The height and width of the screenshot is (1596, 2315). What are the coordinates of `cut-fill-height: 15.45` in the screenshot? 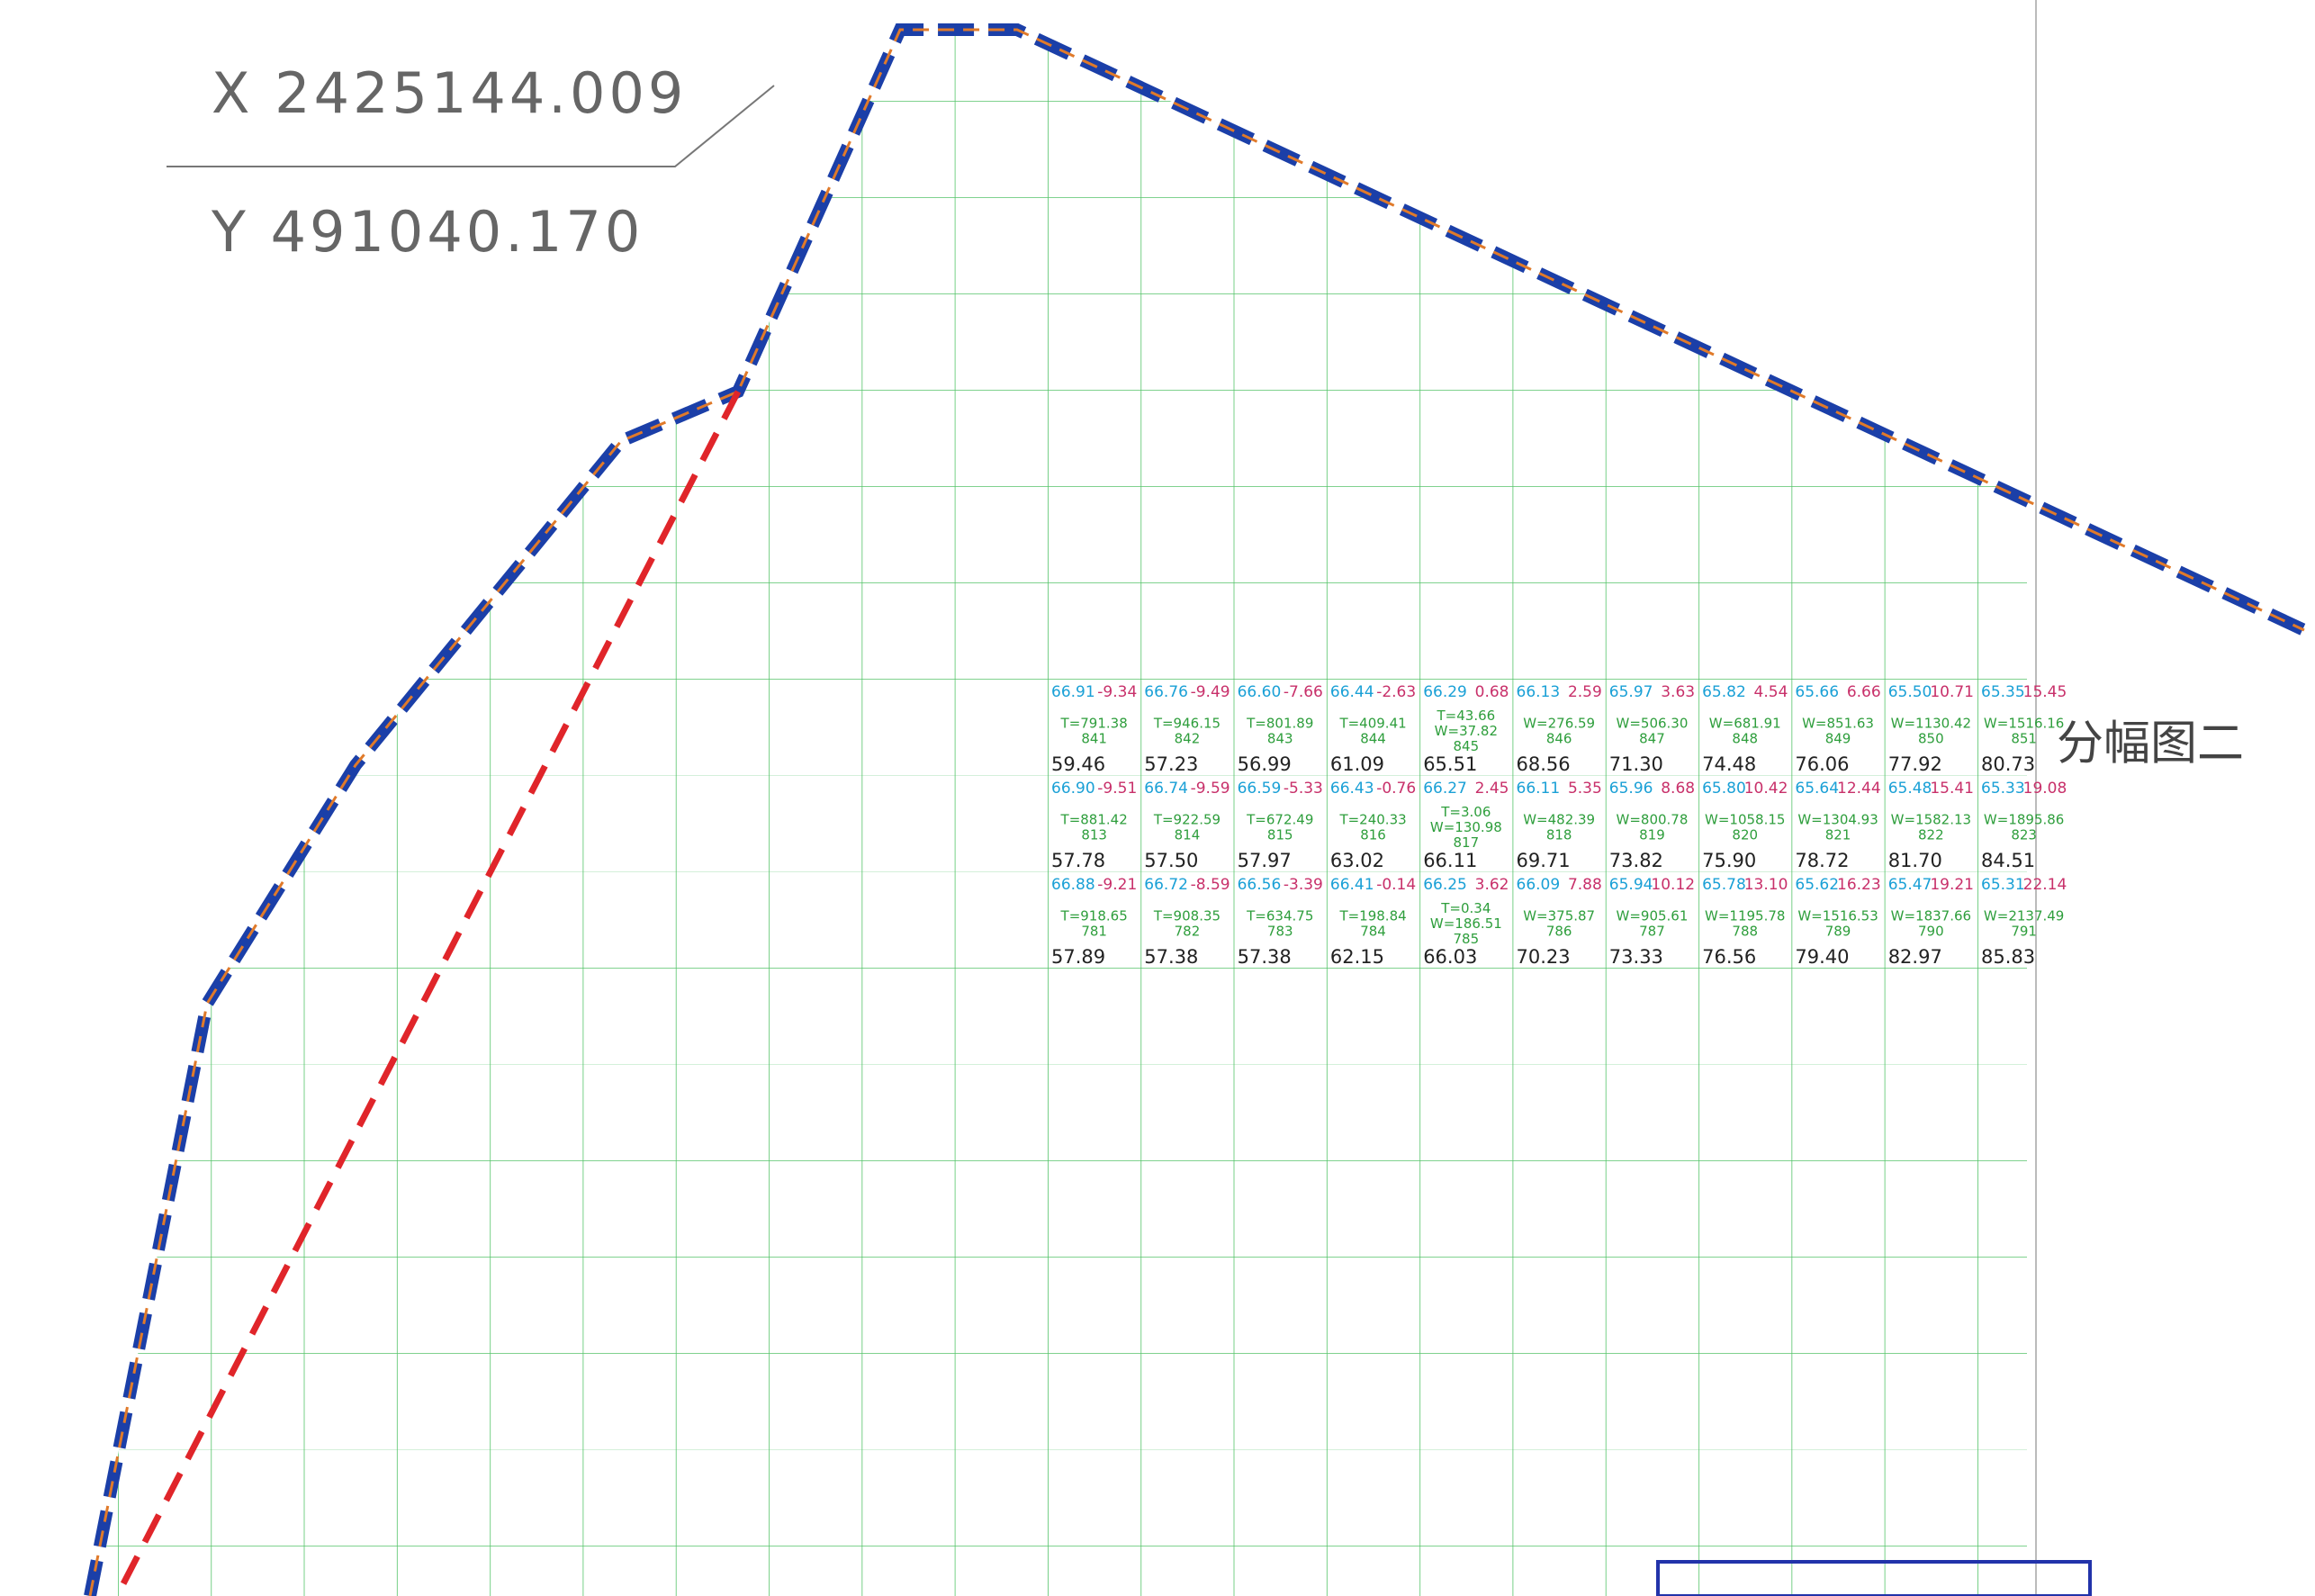 It's located at (2045, 692).